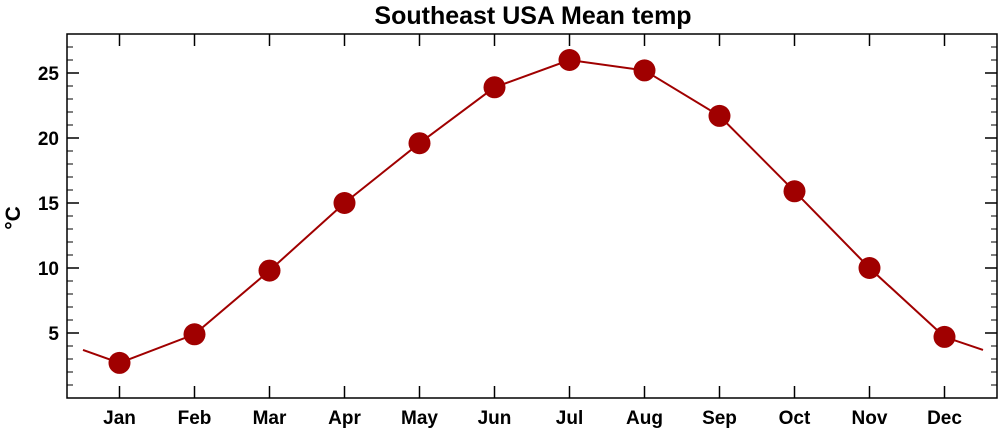 The image size is (1000, 432). What do you see at coordinates (419, 143) in the screenshot?
I see `data-point-may` at bounding box center [419, 143].